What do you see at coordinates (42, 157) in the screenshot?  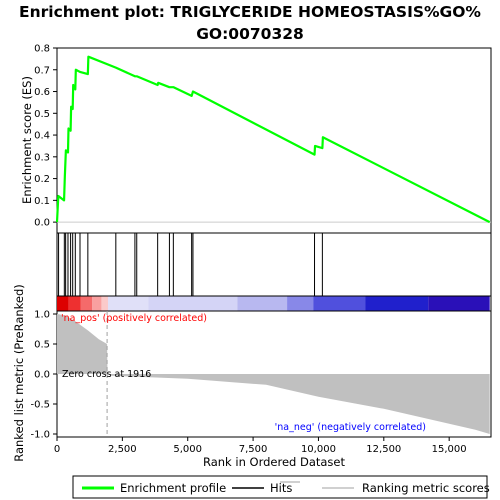 I see `es-tick-label-3: 0.3` at bounding box center [42, 157].